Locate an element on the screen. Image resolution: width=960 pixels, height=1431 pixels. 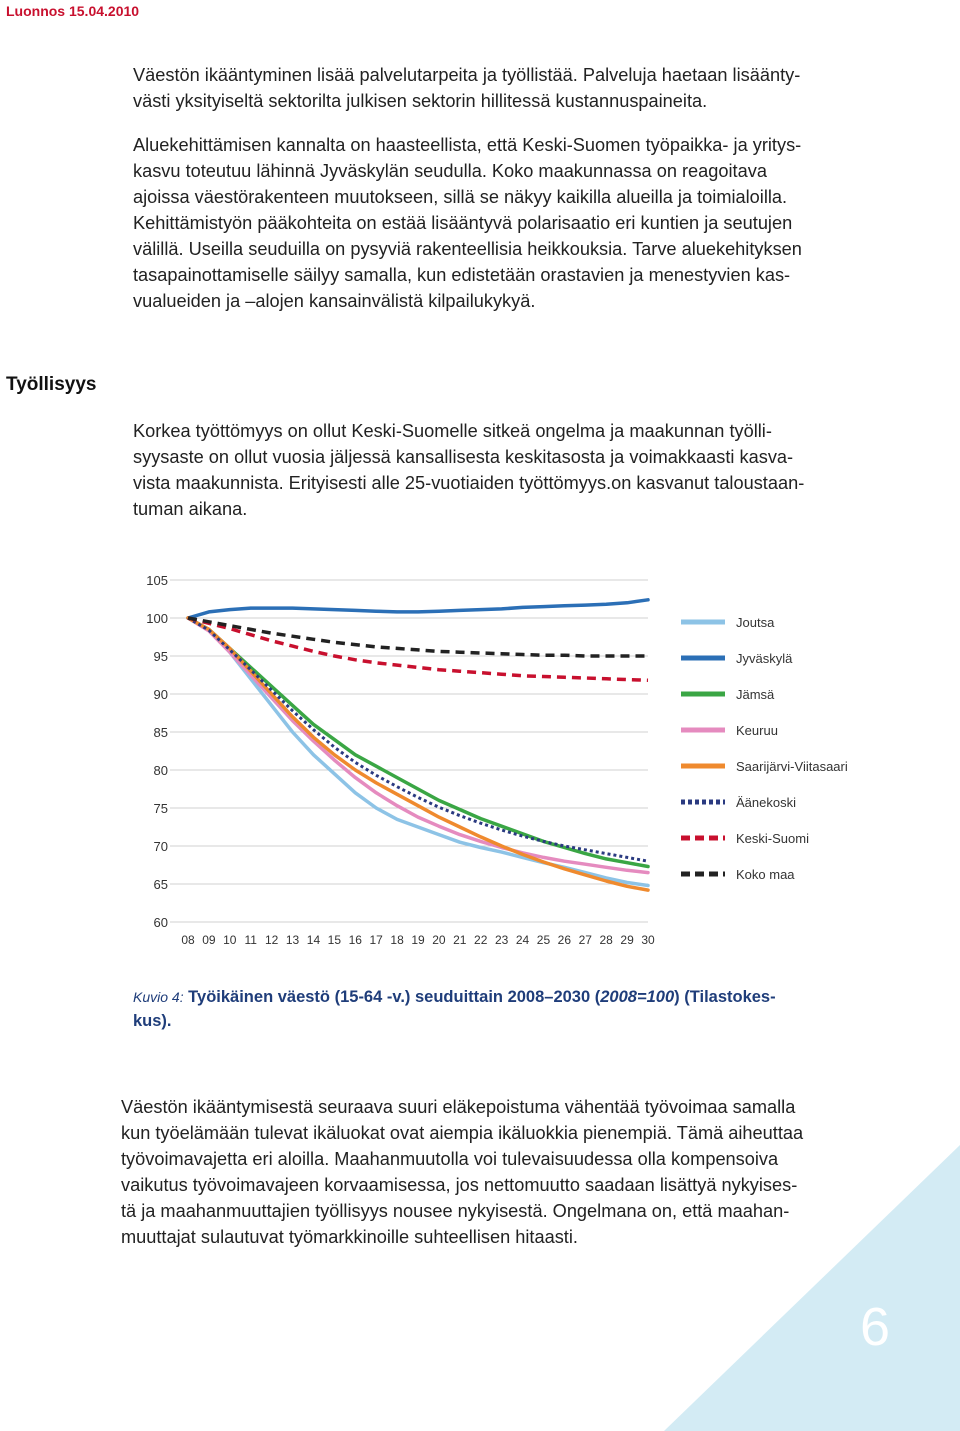
y-tick-label: 80 is located at coordinates (161, 770).